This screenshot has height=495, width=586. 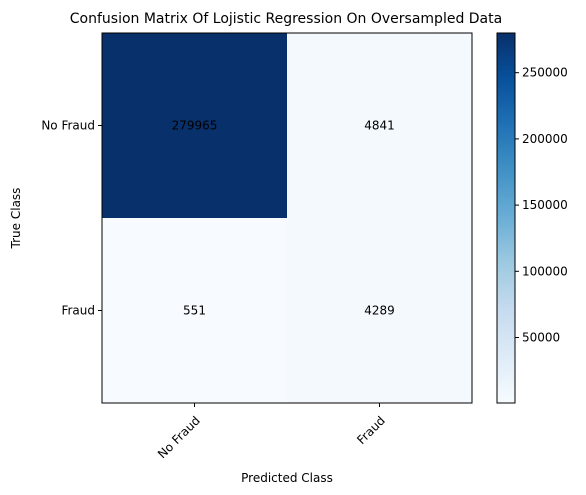 I want to click on colorbar-tick-label: 100000, so click(x=545, y=271).